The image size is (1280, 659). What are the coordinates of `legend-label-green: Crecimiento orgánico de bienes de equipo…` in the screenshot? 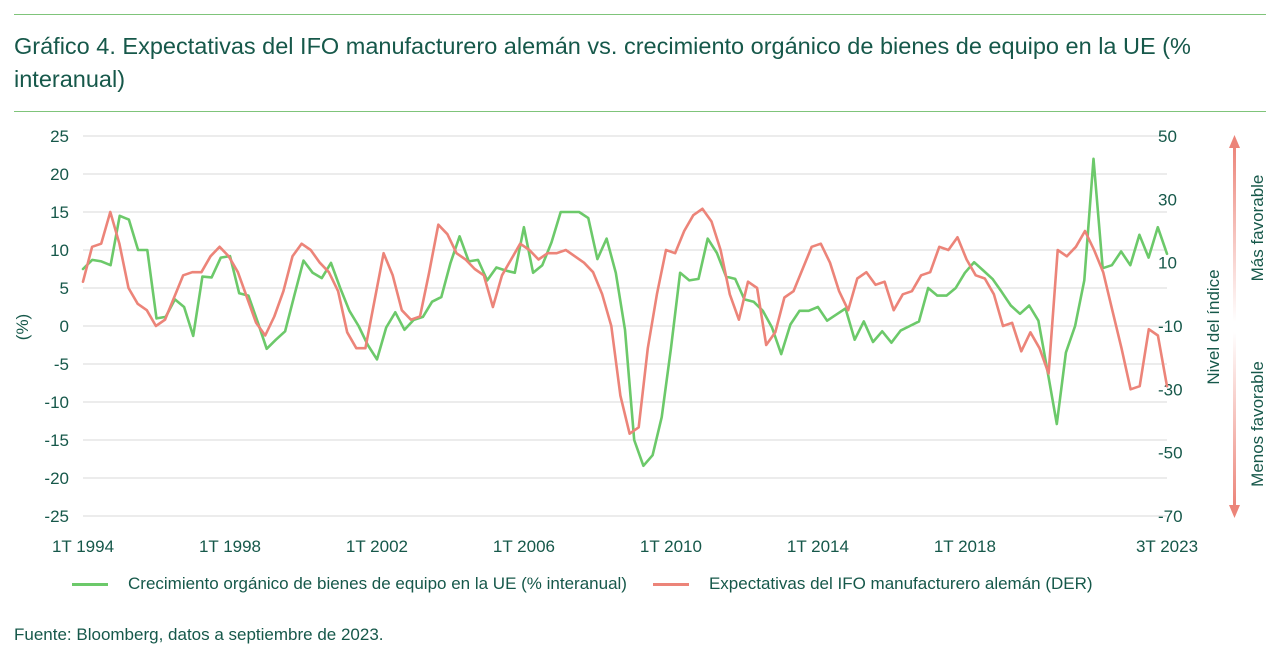 It's located at (377, 583).